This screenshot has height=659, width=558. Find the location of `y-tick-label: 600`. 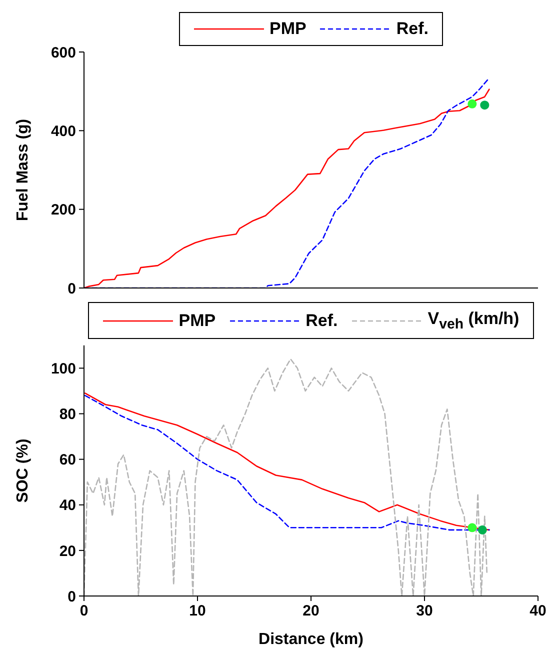

y-tick-label: 600 is located at coordinates (63, 53).